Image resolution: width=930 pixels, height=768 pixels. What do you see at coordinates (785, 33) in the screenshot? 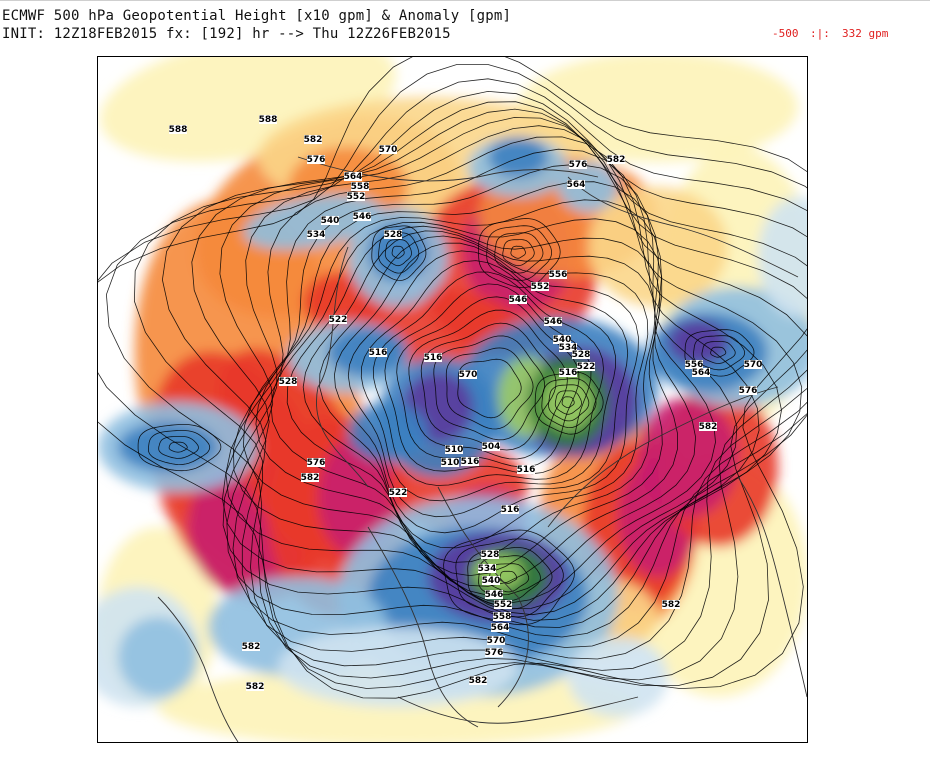
I see `anomaly-range-min: -500` at bounding box center [785, 33].